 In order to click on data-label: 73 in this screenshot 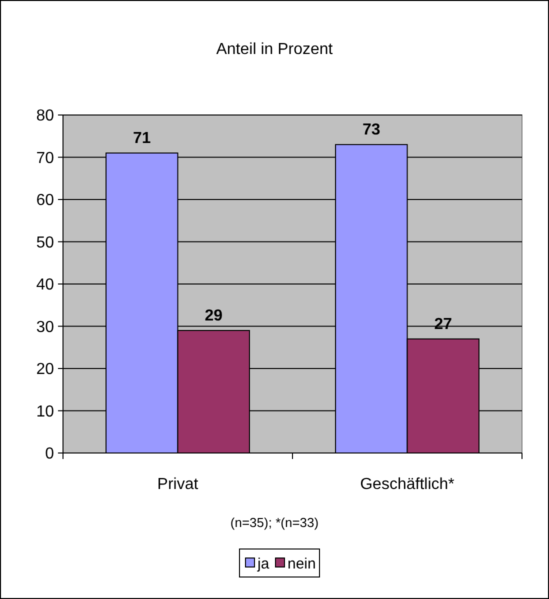, I will do `click(371, 130)`.